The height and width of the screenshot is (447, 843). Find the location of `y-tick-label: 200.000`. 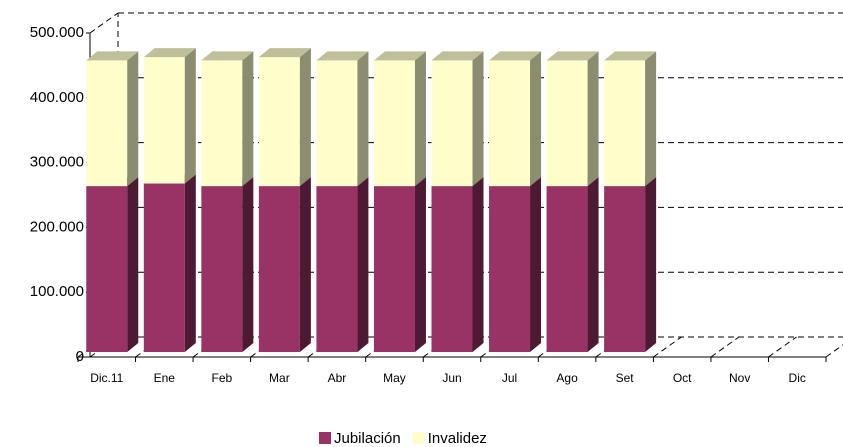

y-tick-label: 200.000 is located at coordinates (57, 226).